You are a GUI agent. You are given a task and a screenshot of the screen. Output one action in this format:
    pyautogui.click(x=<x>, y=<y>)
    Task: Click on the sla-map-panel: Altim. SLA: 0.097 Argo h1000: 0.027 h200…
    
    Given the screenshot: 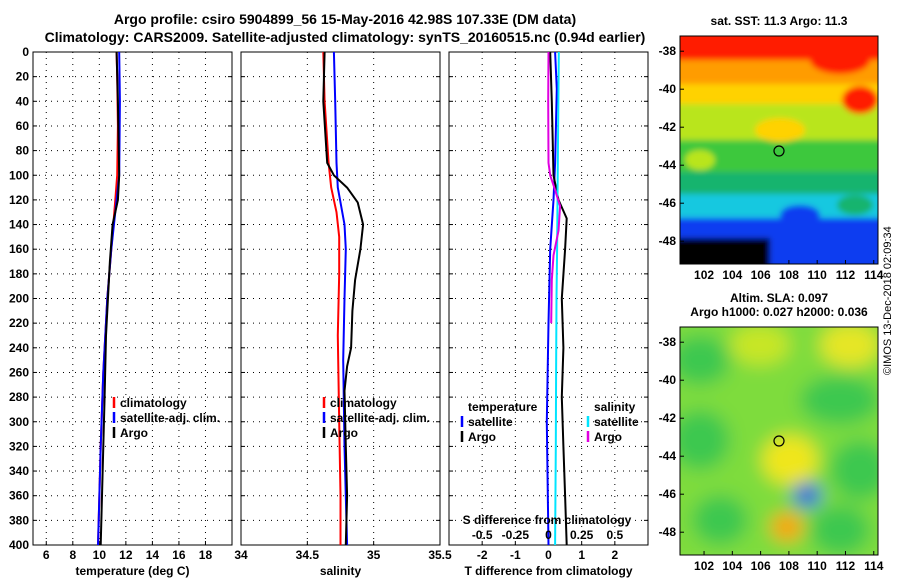 What is the action you would take?
    pyautogui.click(x=771, y=432)
    